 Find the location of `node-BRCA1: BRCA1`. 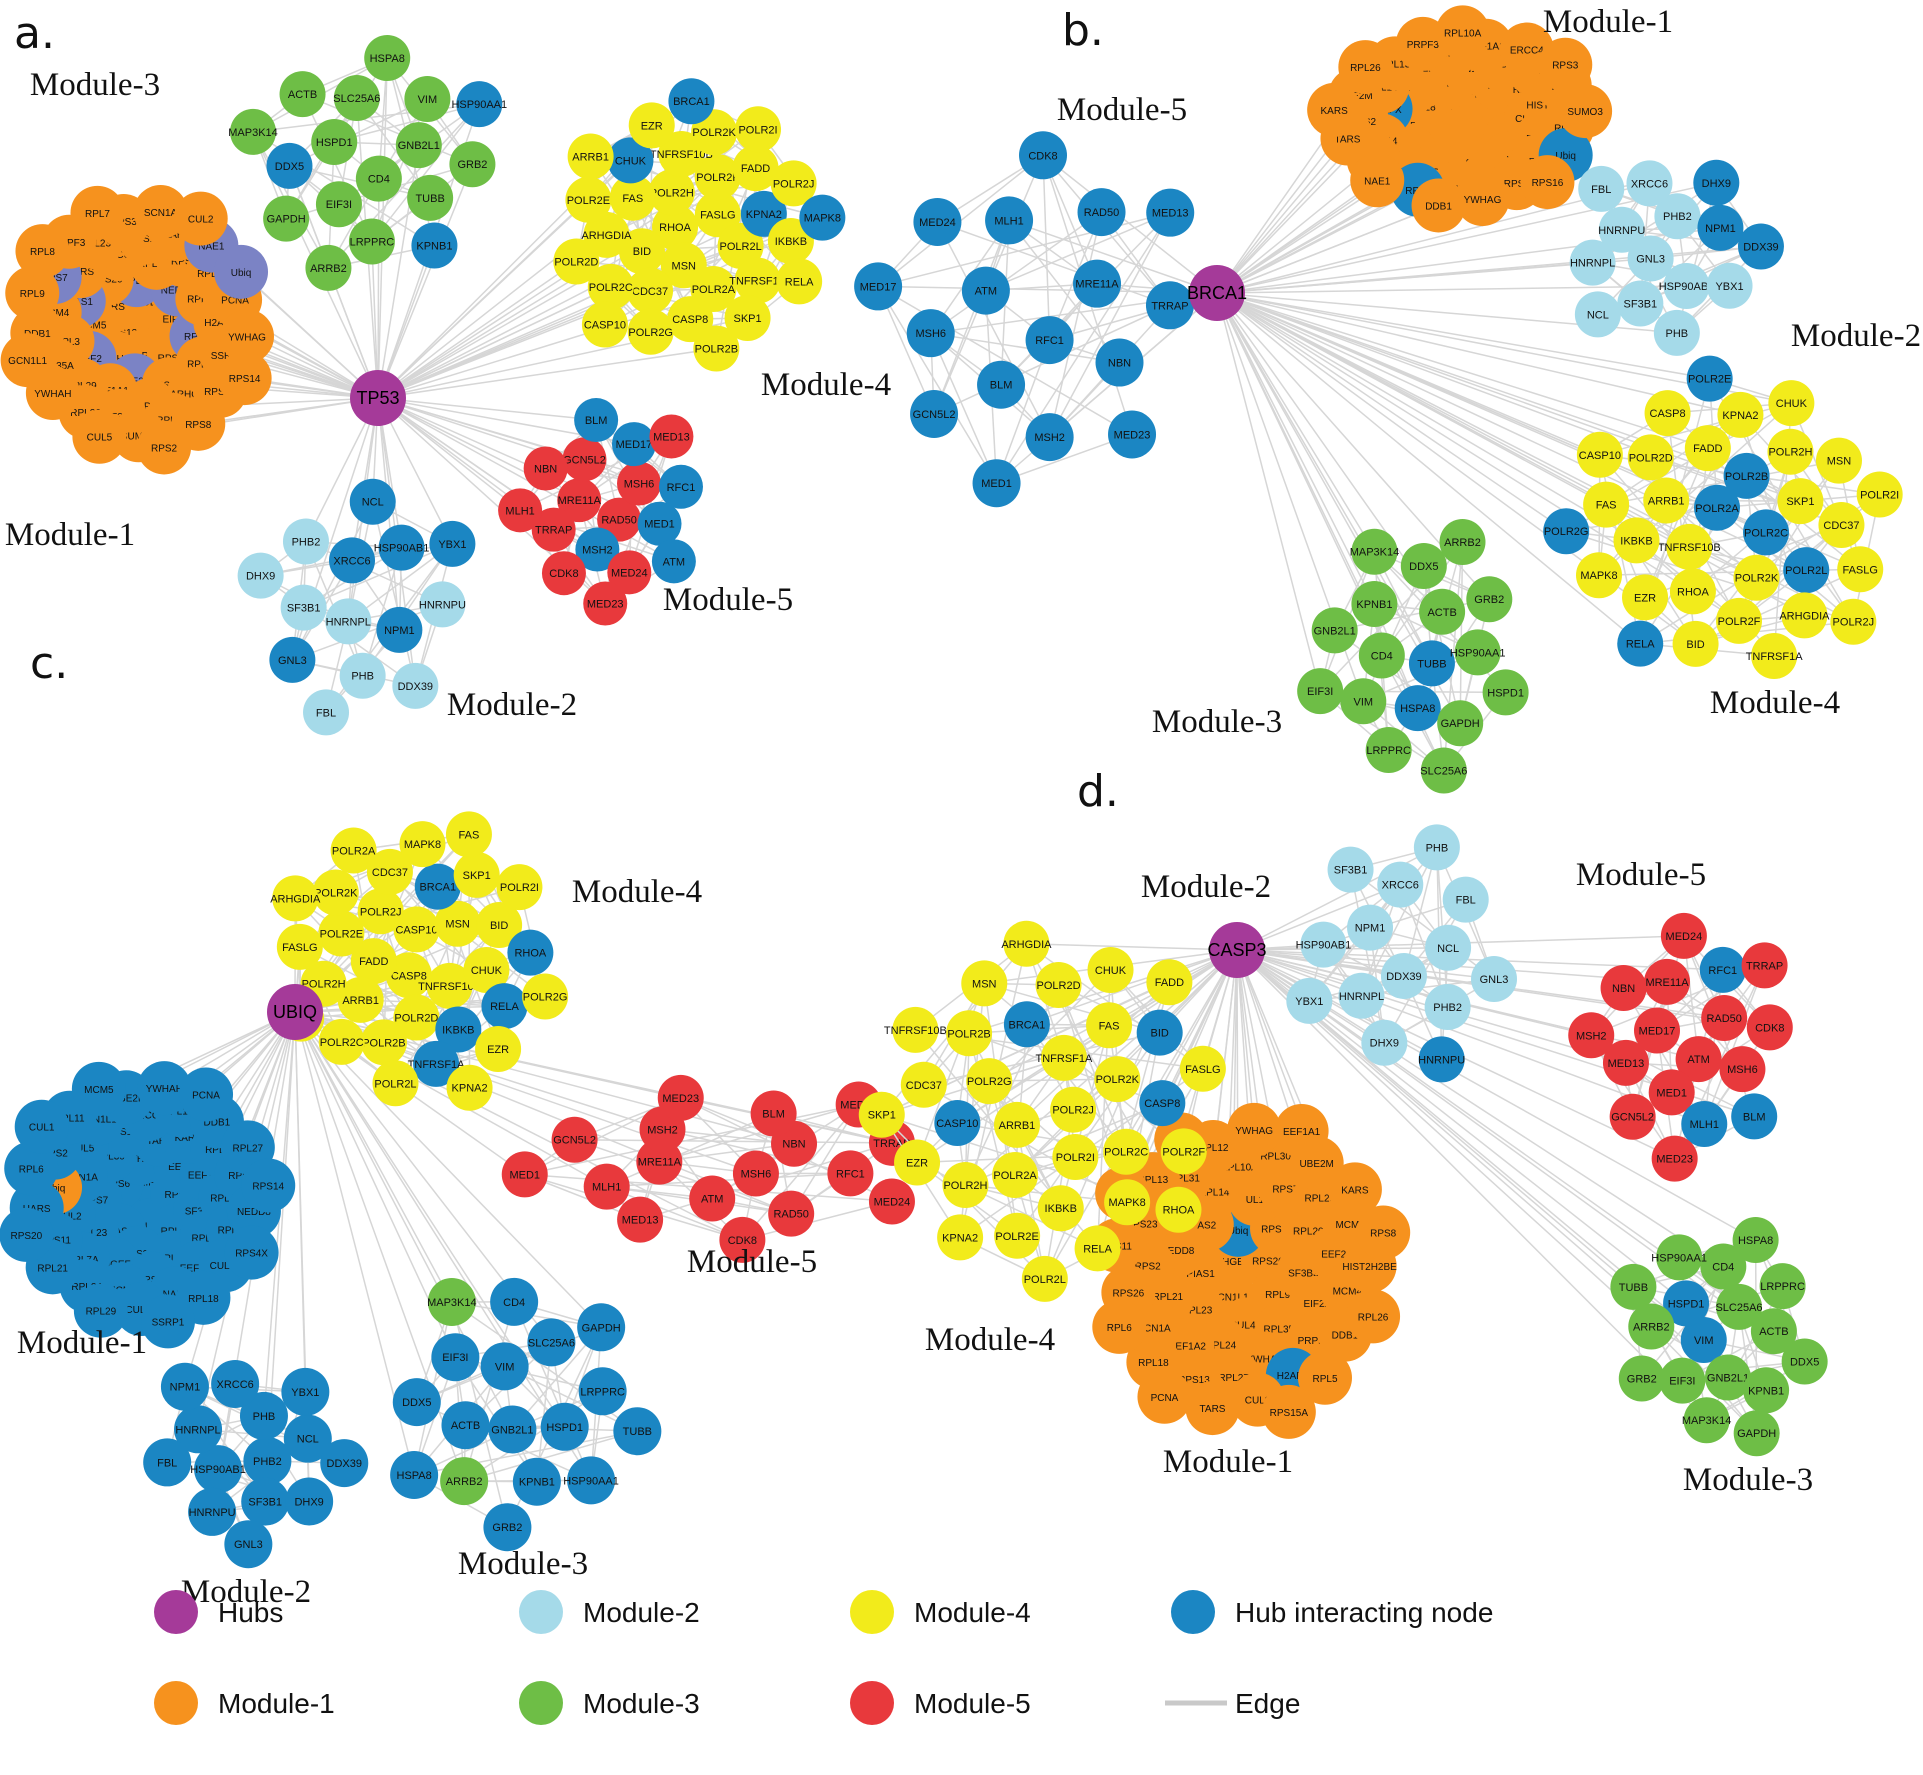

node-BRCA1: BRCA1 is located at coordinates (1026, 1024).